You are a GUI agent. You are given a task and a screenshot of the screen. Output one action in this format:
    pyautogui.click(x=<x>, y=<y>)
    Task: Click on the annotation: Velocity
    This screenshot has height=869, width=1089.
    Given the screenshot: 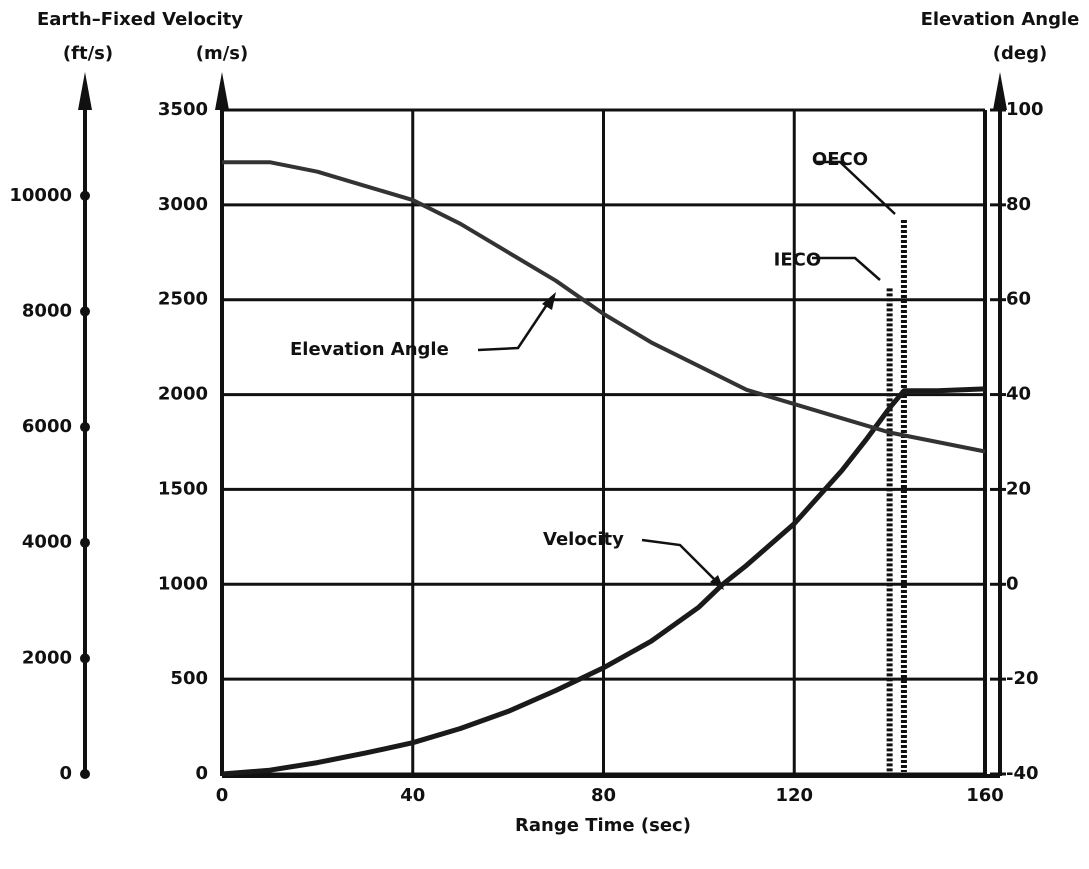 What is the action you would take?
    pyautogui.click(x=583, y=539)
    